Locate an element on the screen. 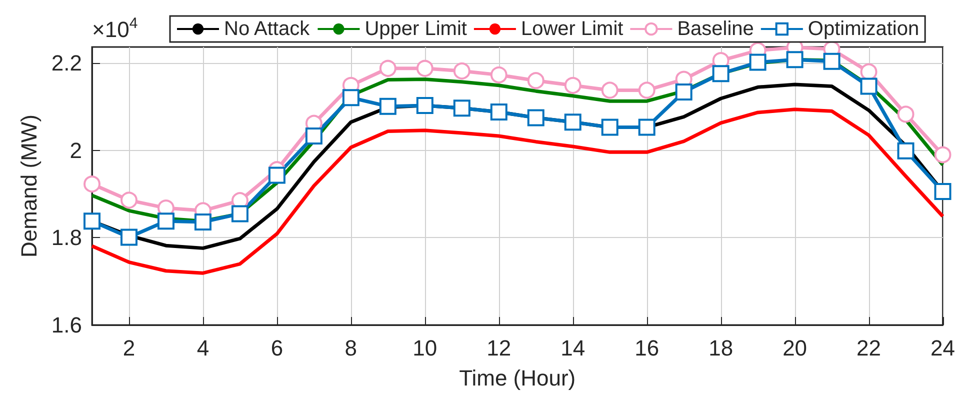 Image resolution: width=966 pixels, height=402 pixels. legend-label: Baseline is located at coordinates (715, 29).